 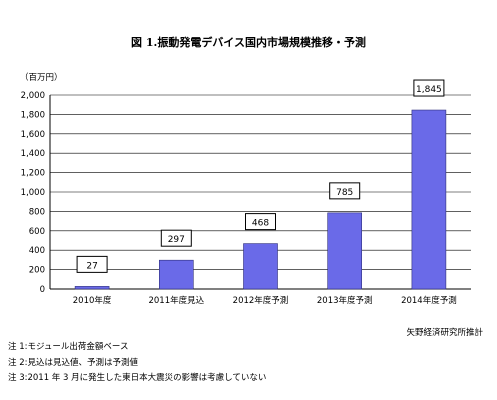 I want to click on y-unit-label: （百万円）, so click(x=41, y=77).